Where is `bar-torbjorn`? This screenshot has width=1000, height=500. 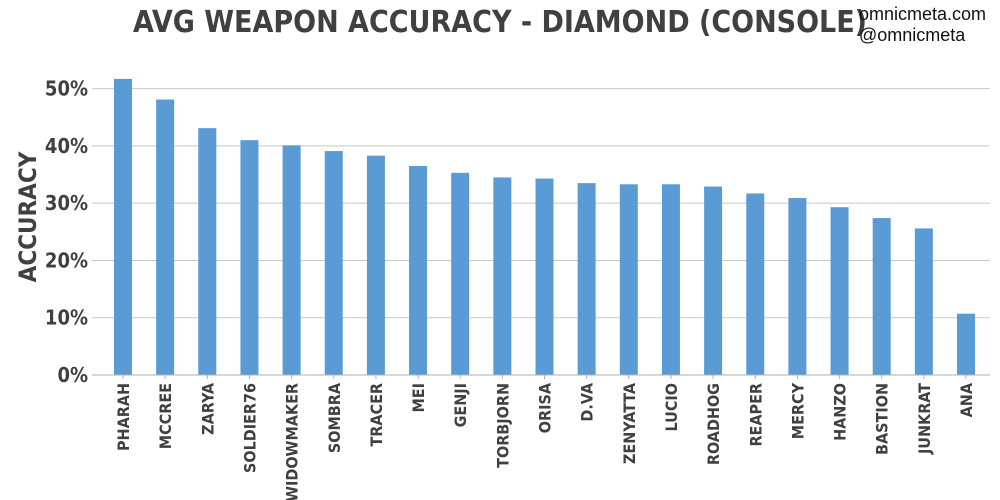 bar-torbjorn is located at coordinates (502, 276).